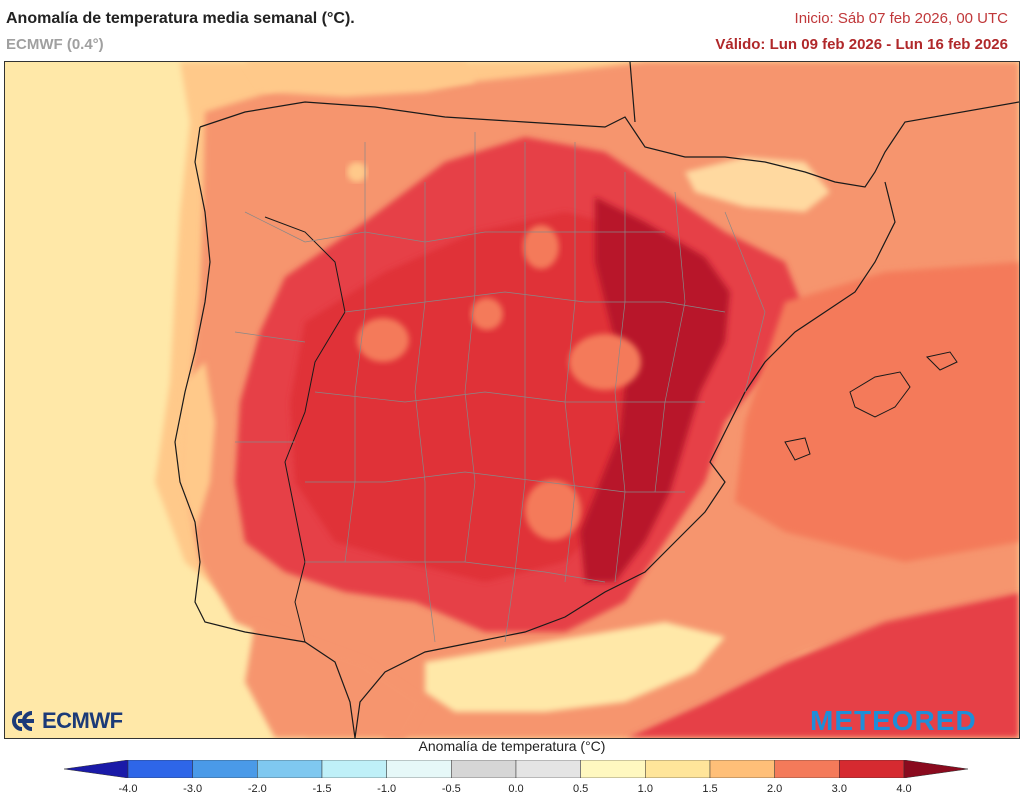 Image resolution: width=1024 pixels, height=799 pixels. Describe the element at coordinates (871, 406) in the screenshot. I see `balearic-islands` at that location.